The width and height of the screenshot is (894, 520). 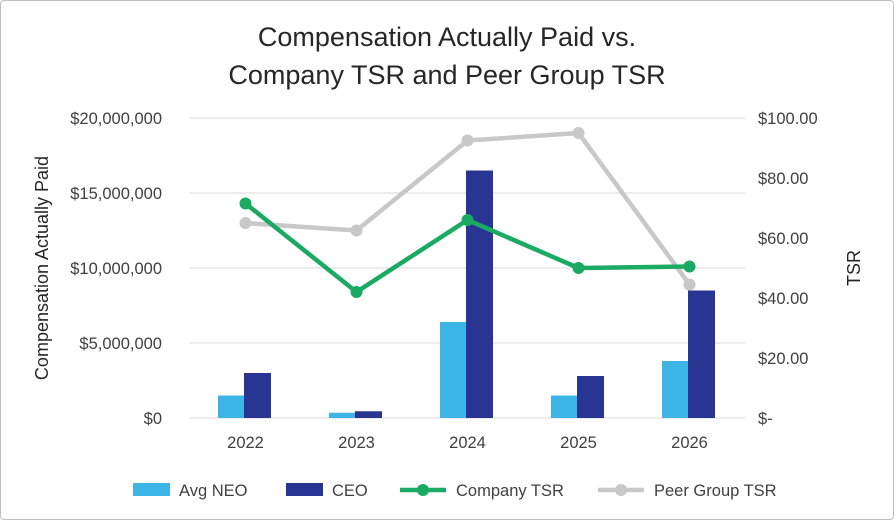 I want to click on legend-label-ceo: CEO, so click(x=350, y=491).